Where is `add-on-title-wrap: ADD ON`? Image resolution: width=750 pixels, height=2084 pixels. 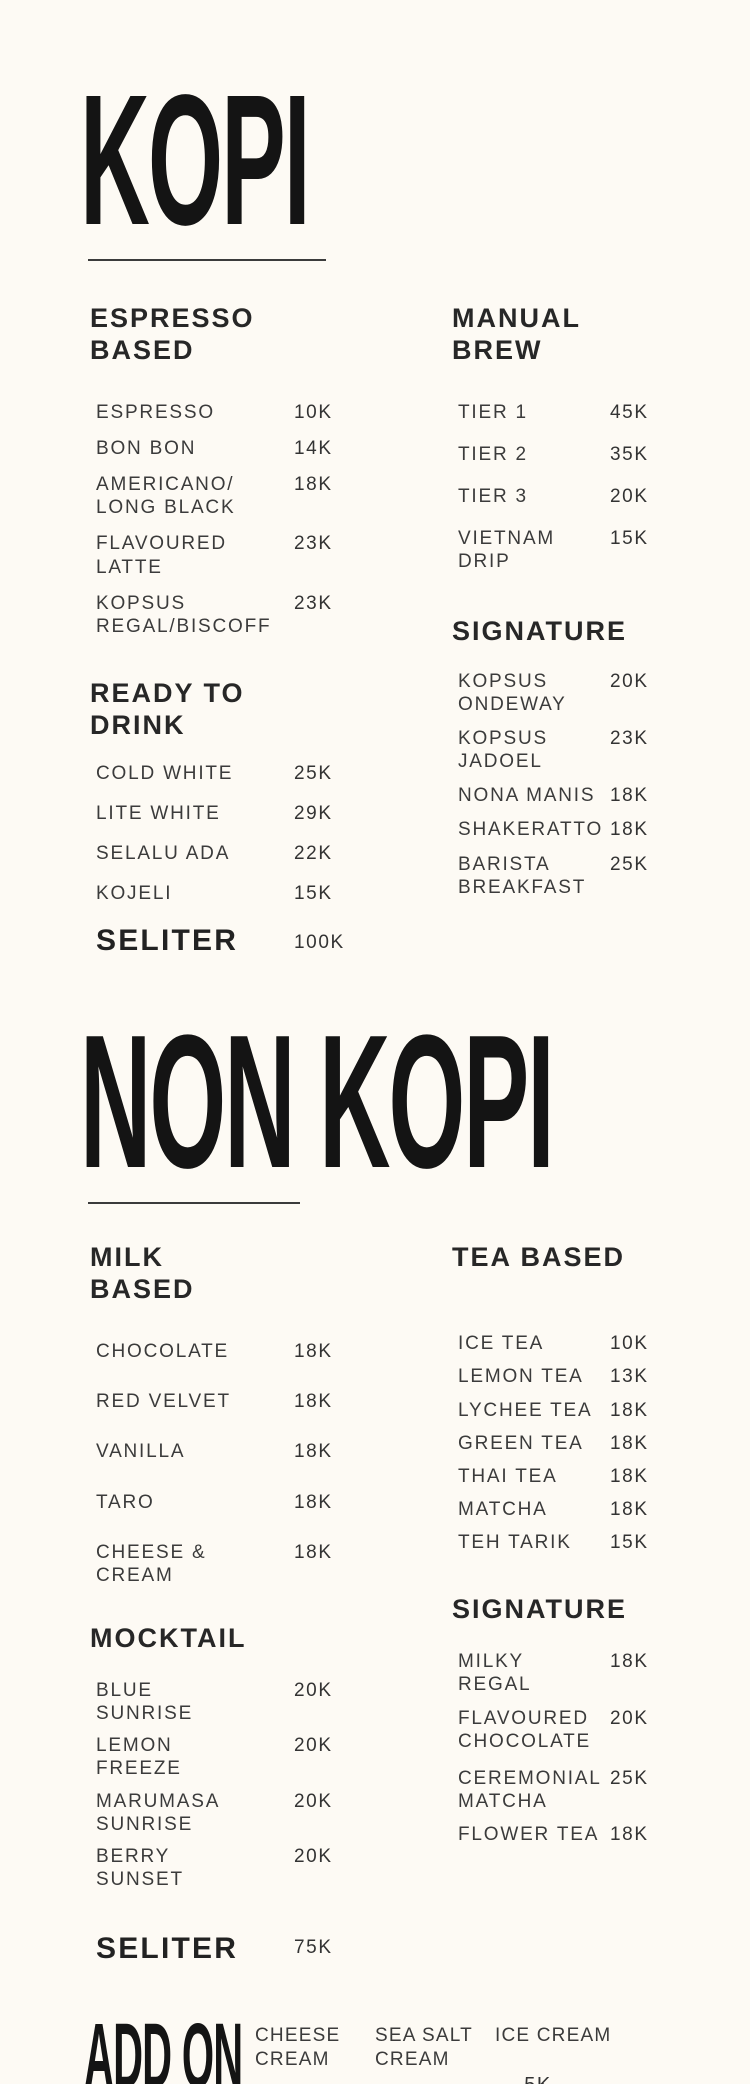 add-on-title-wrap: ADD ON is located at coordinates (163, 2047).